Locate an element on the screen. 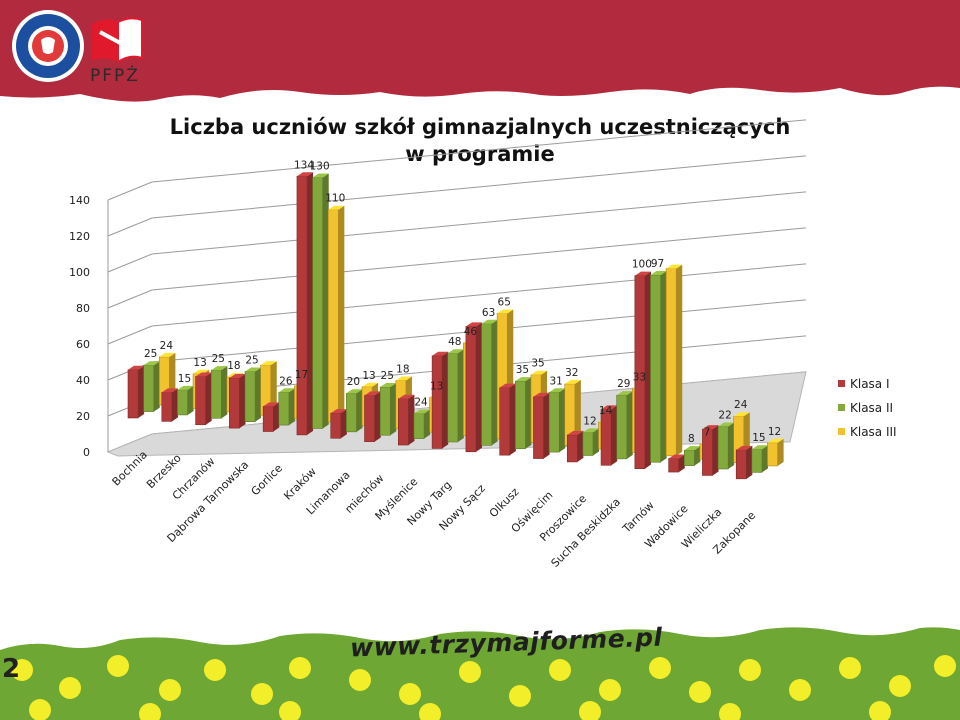 This screenshot has width=960, height=720. footer-band is located at coordinates (480, 673).